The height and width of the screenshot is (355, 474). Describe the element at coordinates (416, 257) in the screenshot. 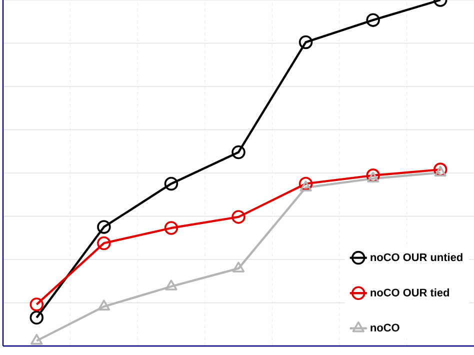

I see `legend-label: noCO OUR untied` at that location.